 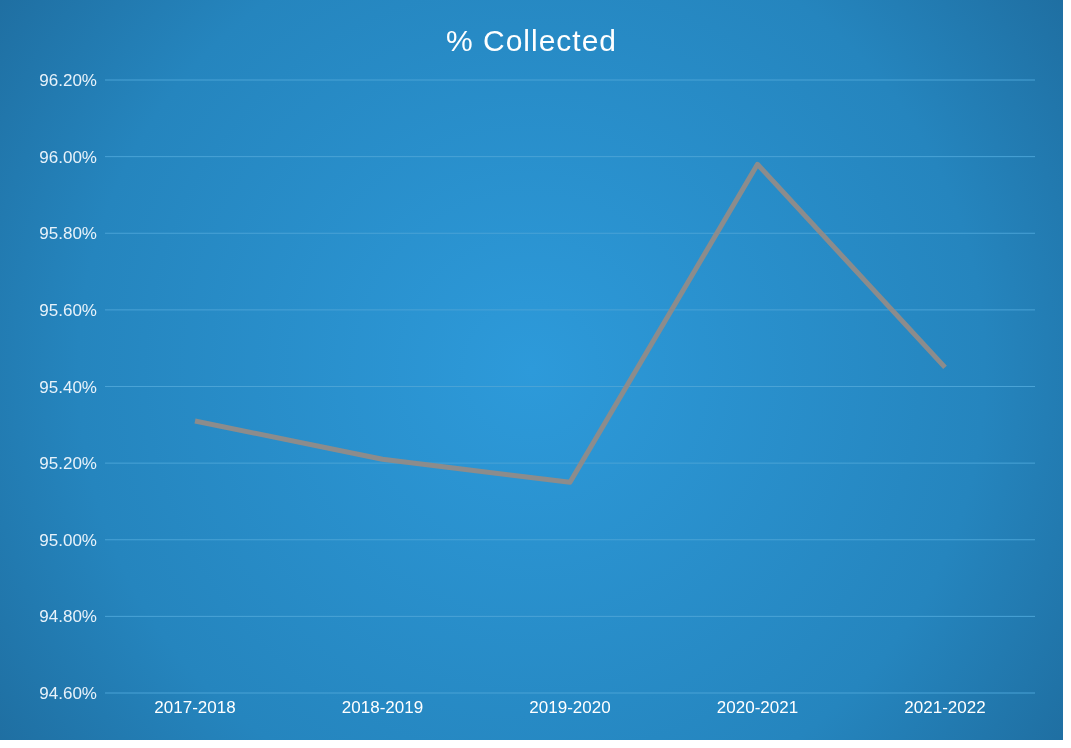 I want to click on y-tick-label: 94.60%, so click(x=68, y=694).